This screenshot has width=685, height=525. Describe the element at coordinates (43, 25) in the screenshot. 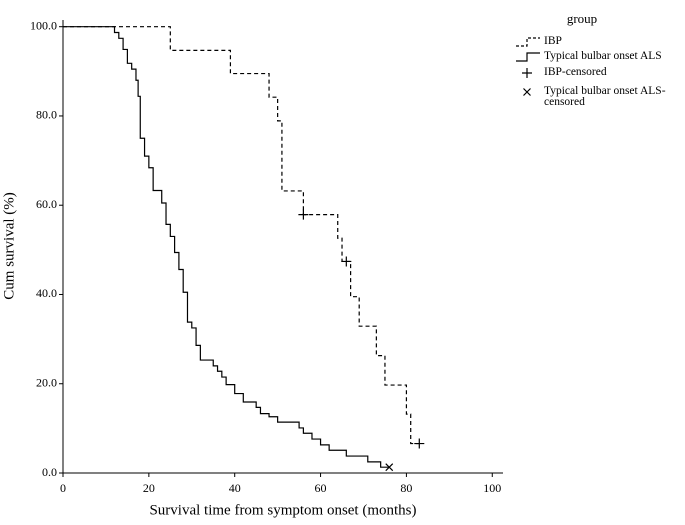

I see `y-tick-label: 100.0` at that location.